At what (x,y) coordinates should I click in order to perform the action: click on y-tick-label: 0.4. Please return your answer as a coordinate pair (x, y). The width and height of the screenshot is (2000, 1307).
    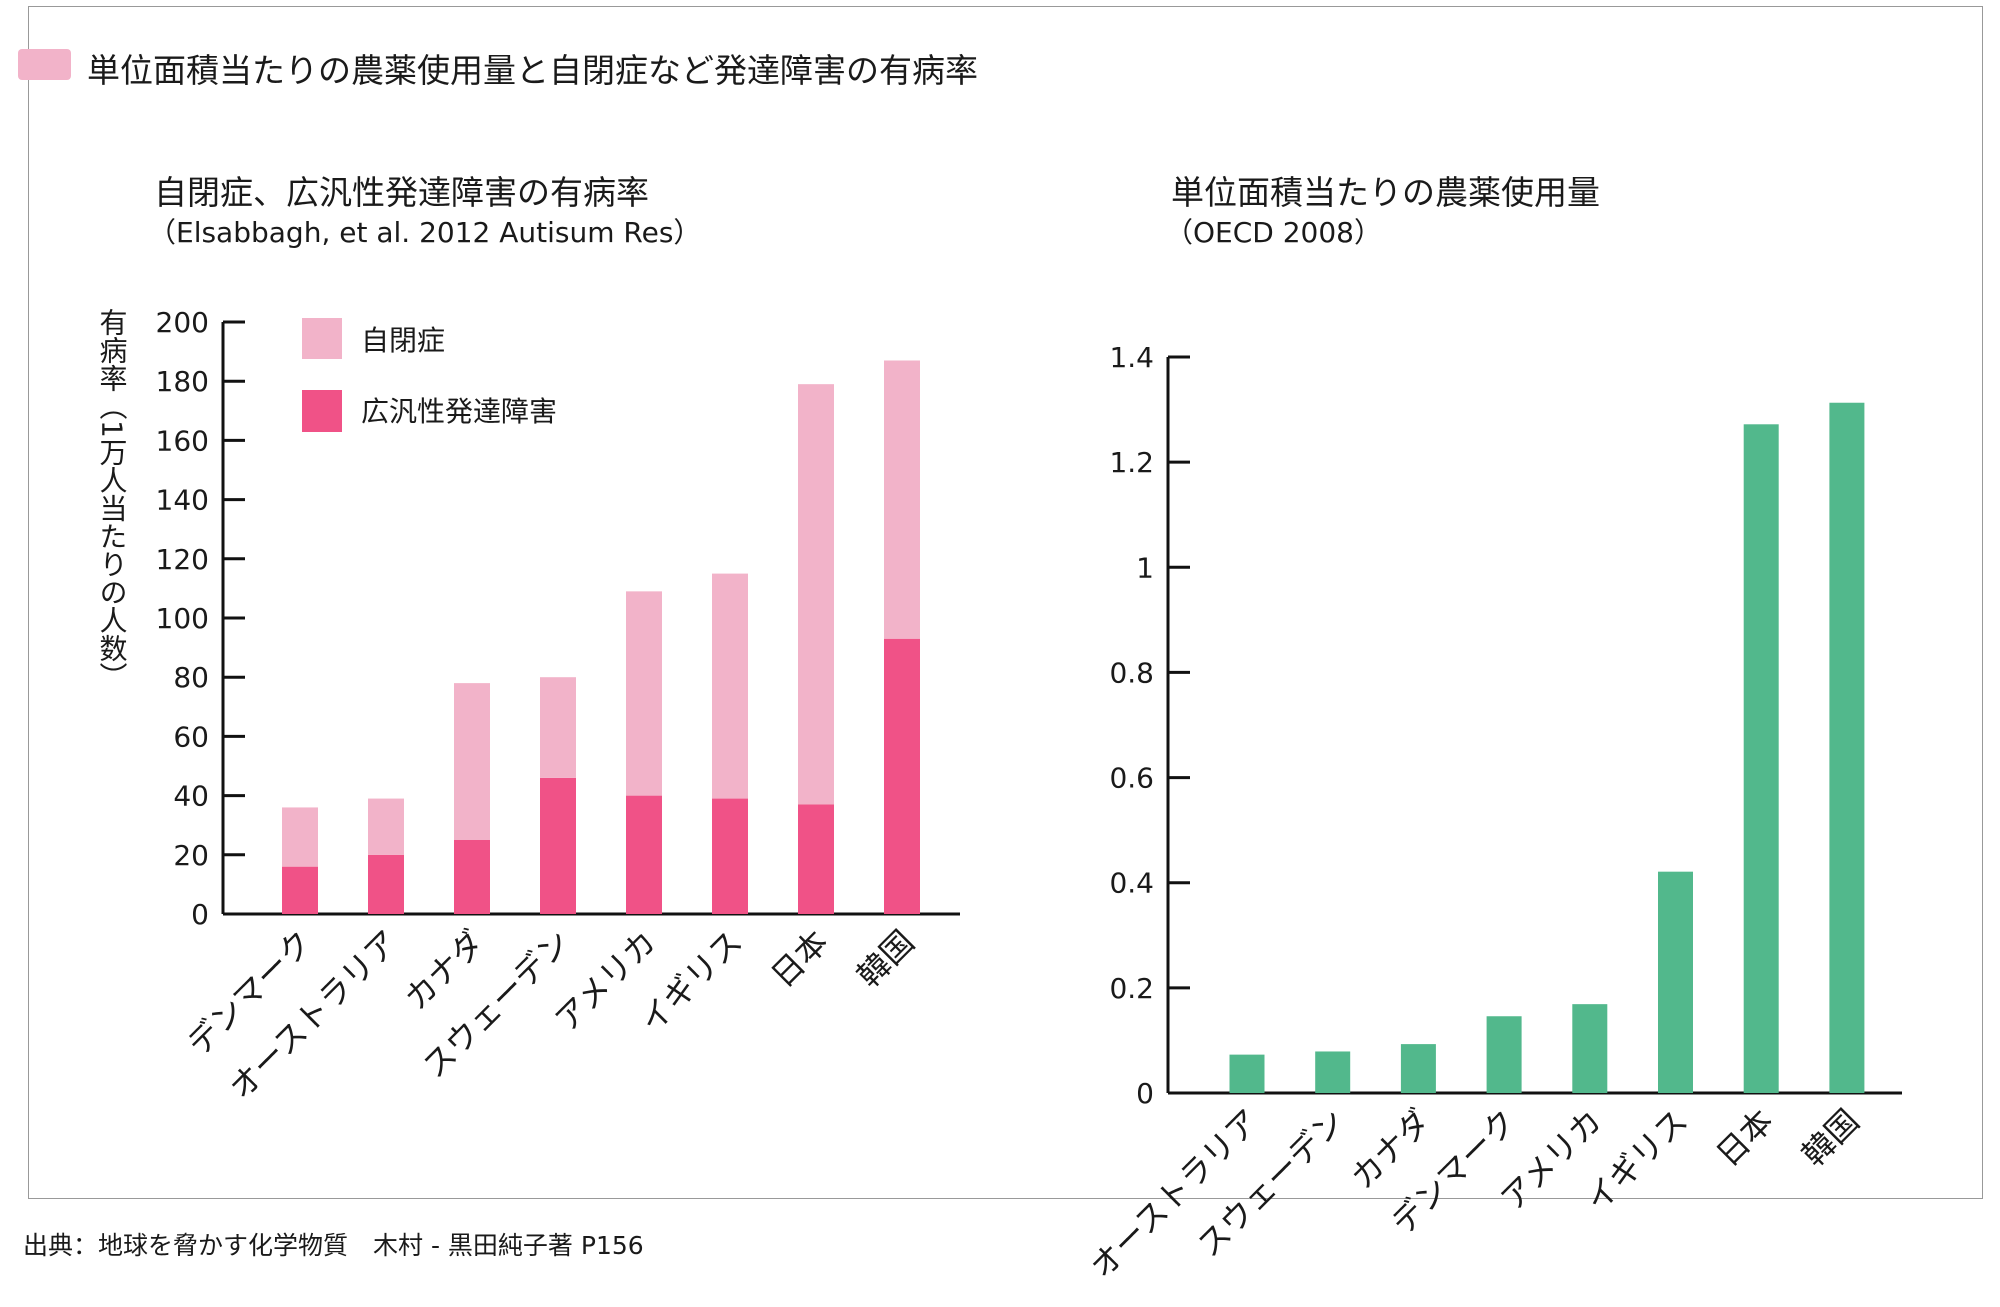
    Looking at the image, I should click on (1131, 883).